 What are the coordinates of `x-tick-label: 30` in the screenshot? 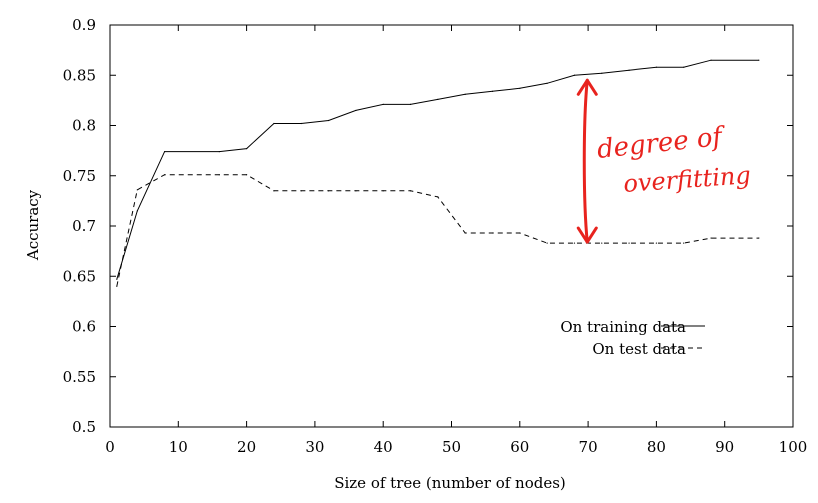 It's located at (314, 447).